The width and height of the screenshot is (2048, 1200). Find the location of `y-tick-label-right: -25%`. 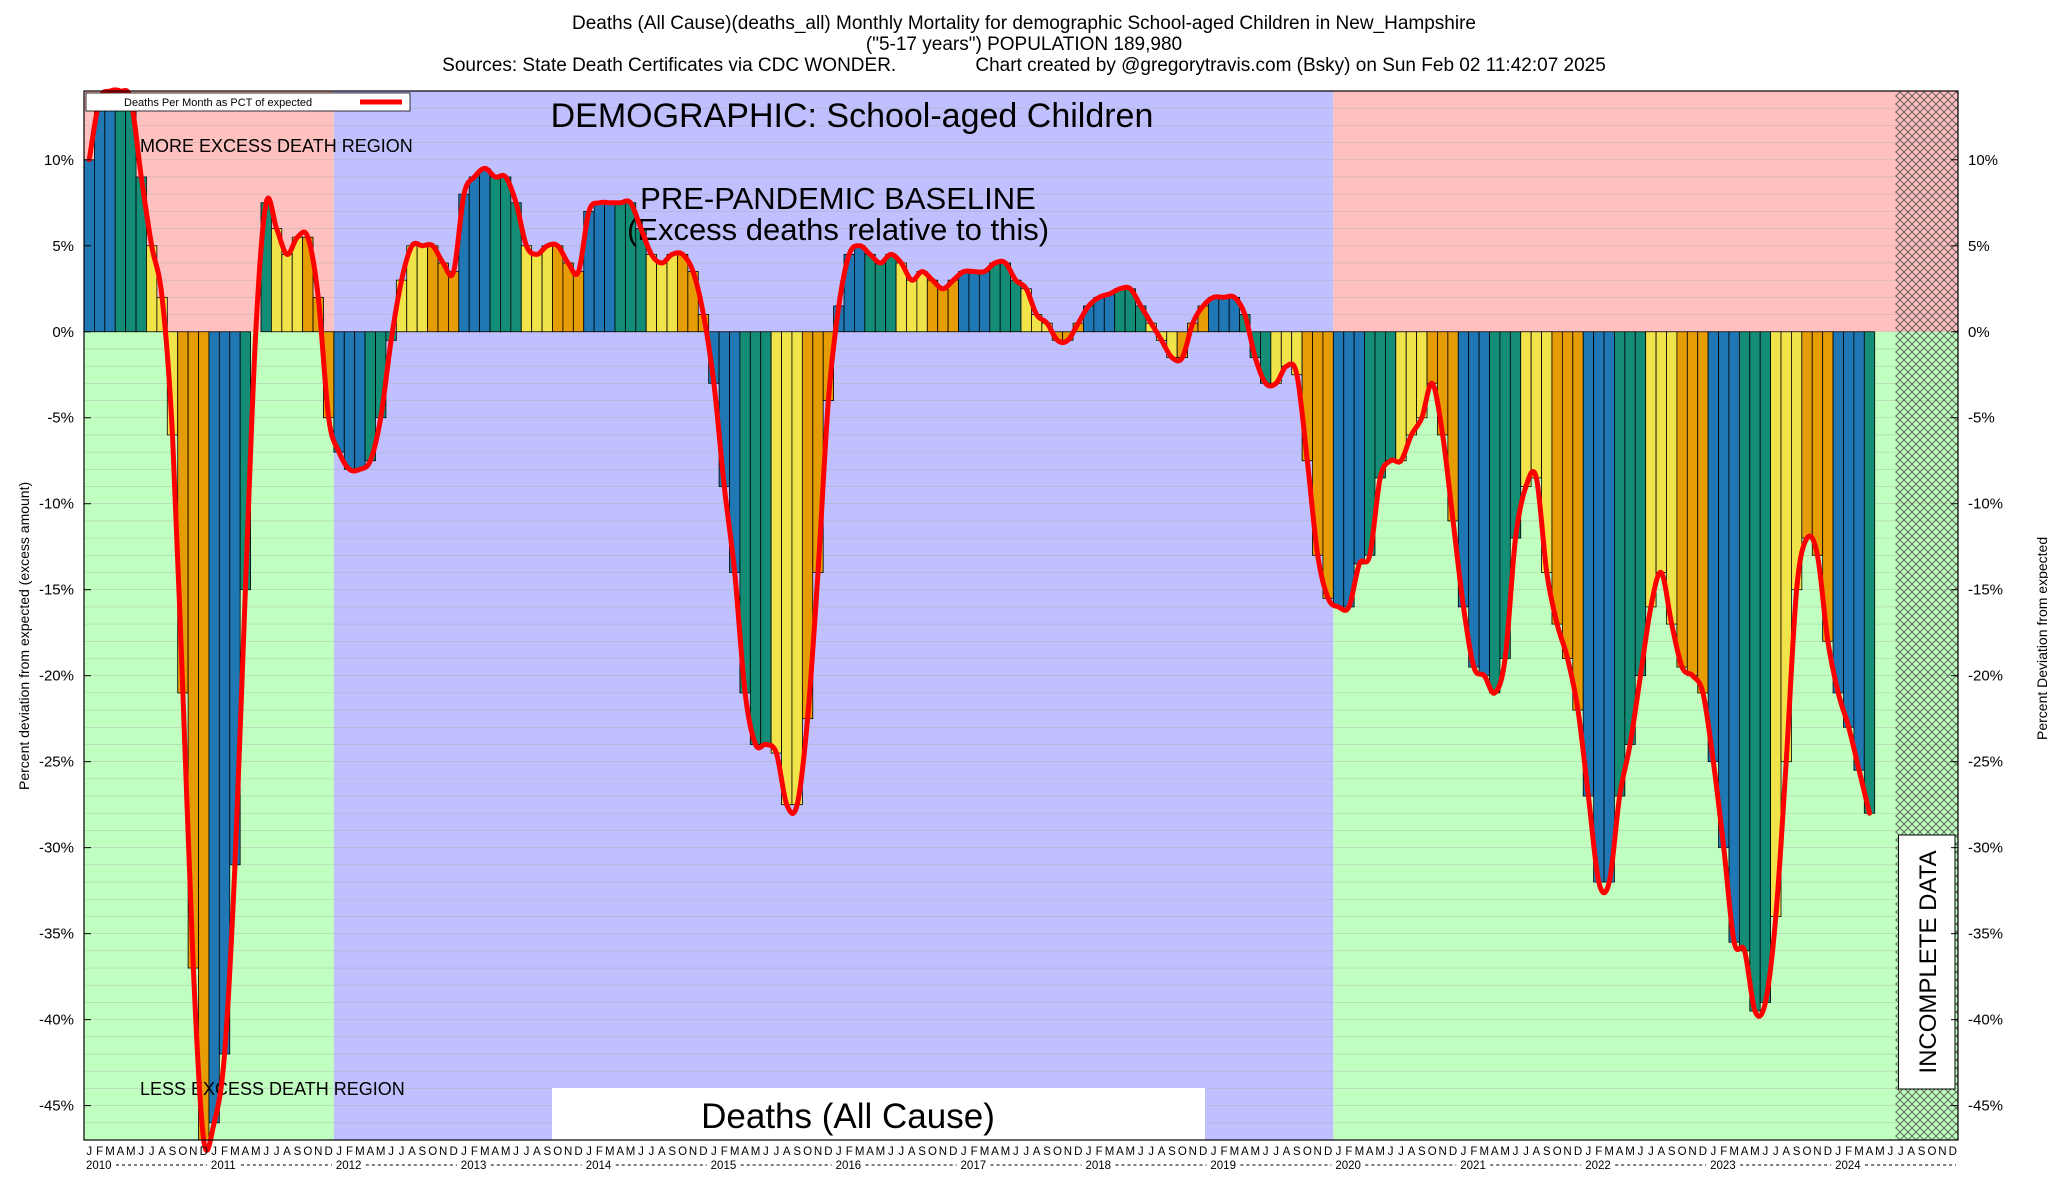

y-tick-label-right: -25% is located at coordinates (1985, 762).